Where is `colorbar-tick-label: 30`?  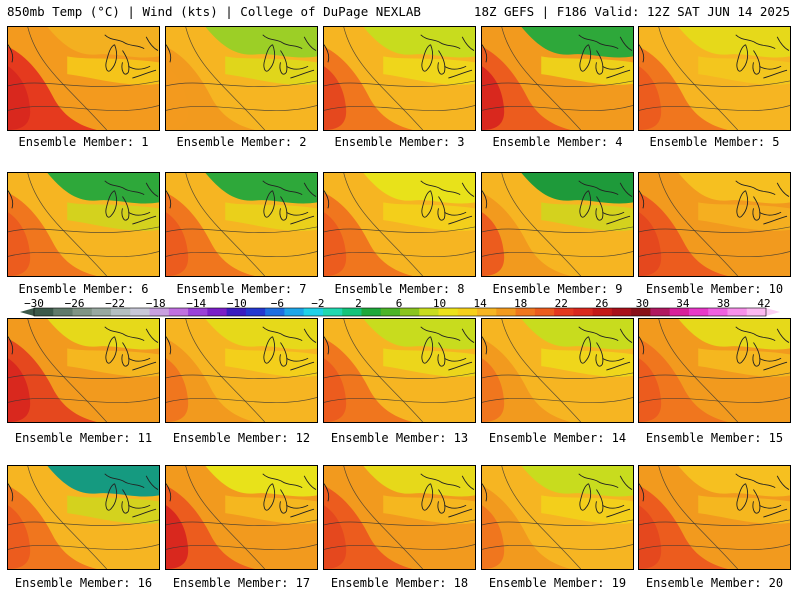 colorbar-tick-label: 30 is located at coordinates (642, 303).